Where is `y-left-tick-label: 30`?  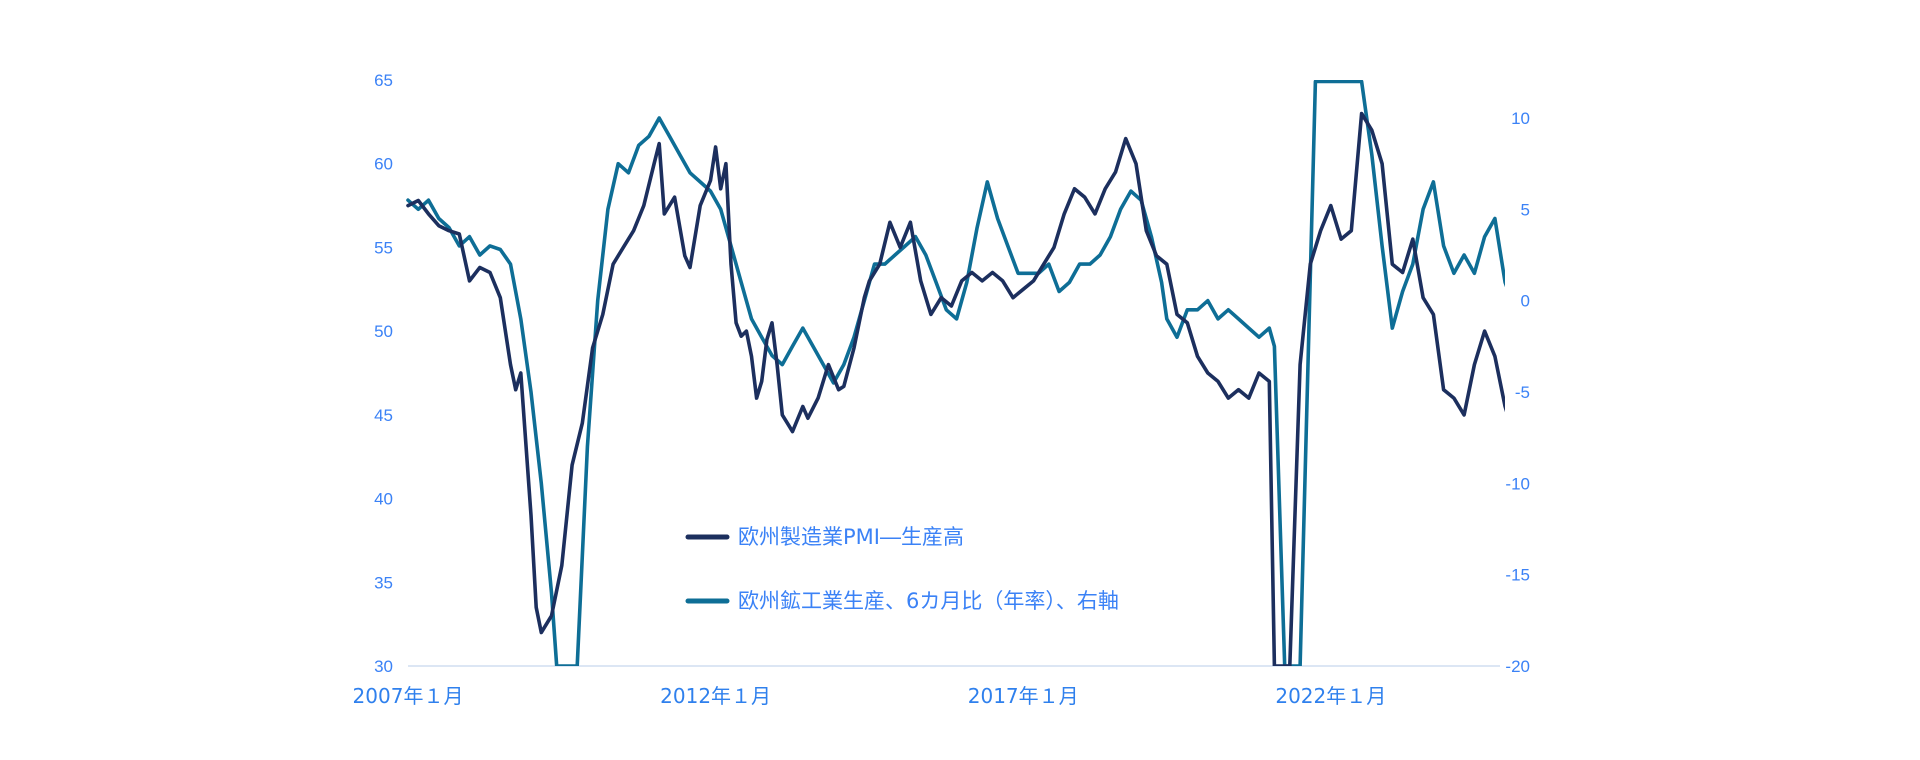 y-left-tick-label: 30 is located at coordinates (383, 666).